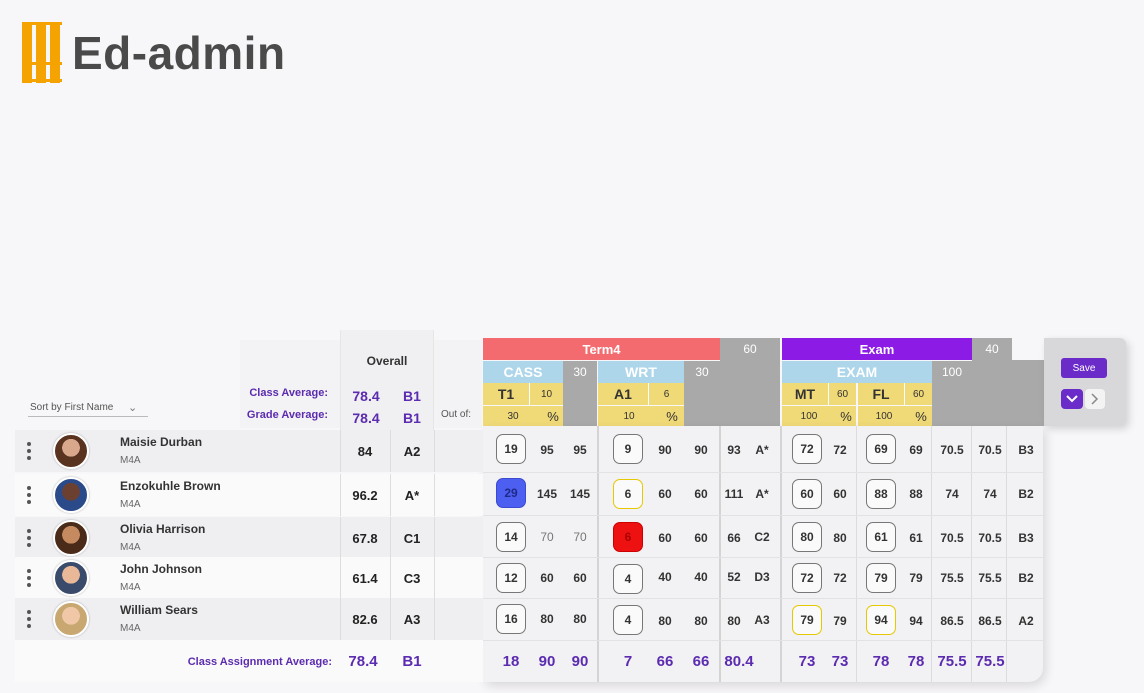 The image size is (1144, 693). What do you see at coordinates (916, 661) in the screenshot?
I see `avg-fl-percent: 78` at bounding box center [916, 661].